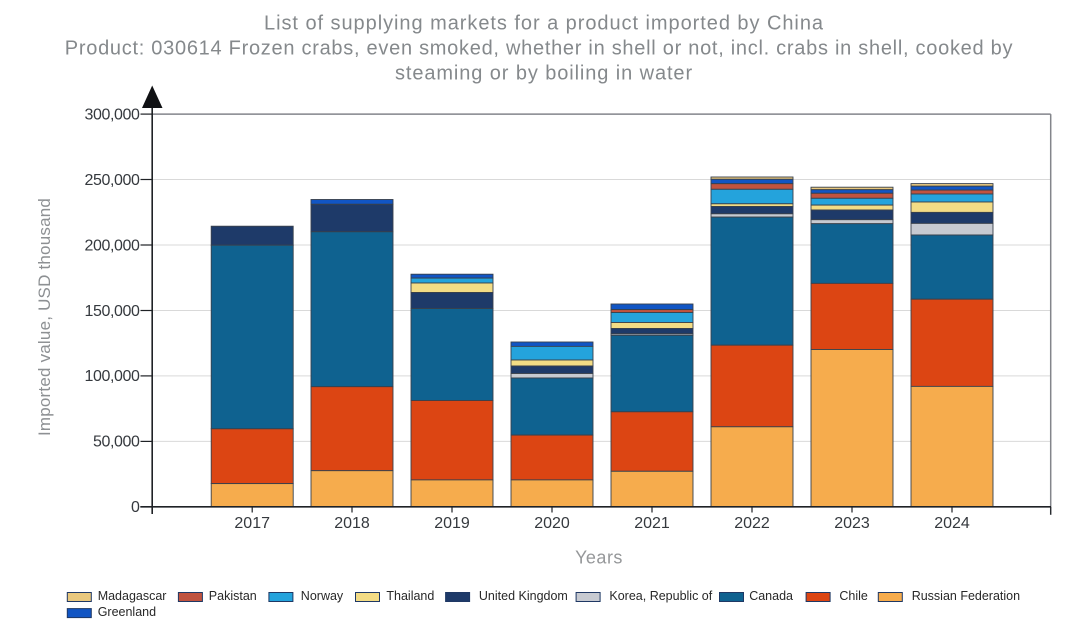 The height and width of the screenshot is (644, 1080). Describe the element at coordinates (127, 612) in the screenshot. I see `svg-text: Greenland` at that location.